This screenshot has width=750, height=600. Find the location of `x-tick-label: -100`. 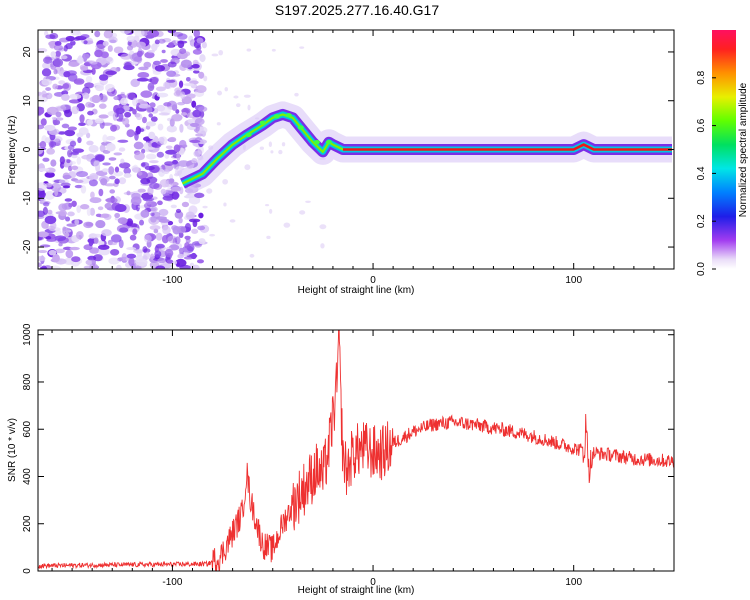

x-tick-label: -100 is located at coordinates (172, 582).